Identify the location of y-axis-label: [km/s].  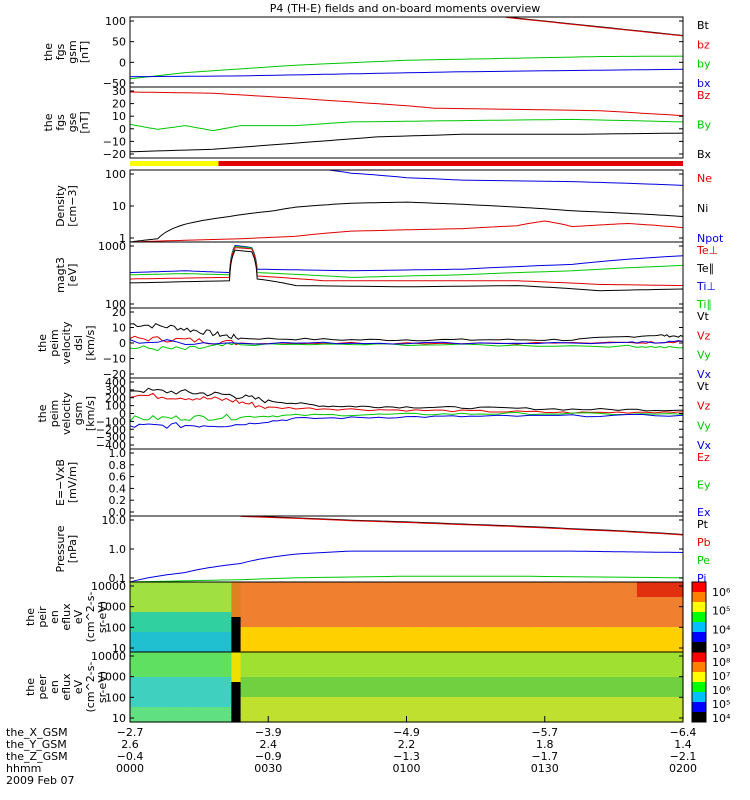
(90, 413).